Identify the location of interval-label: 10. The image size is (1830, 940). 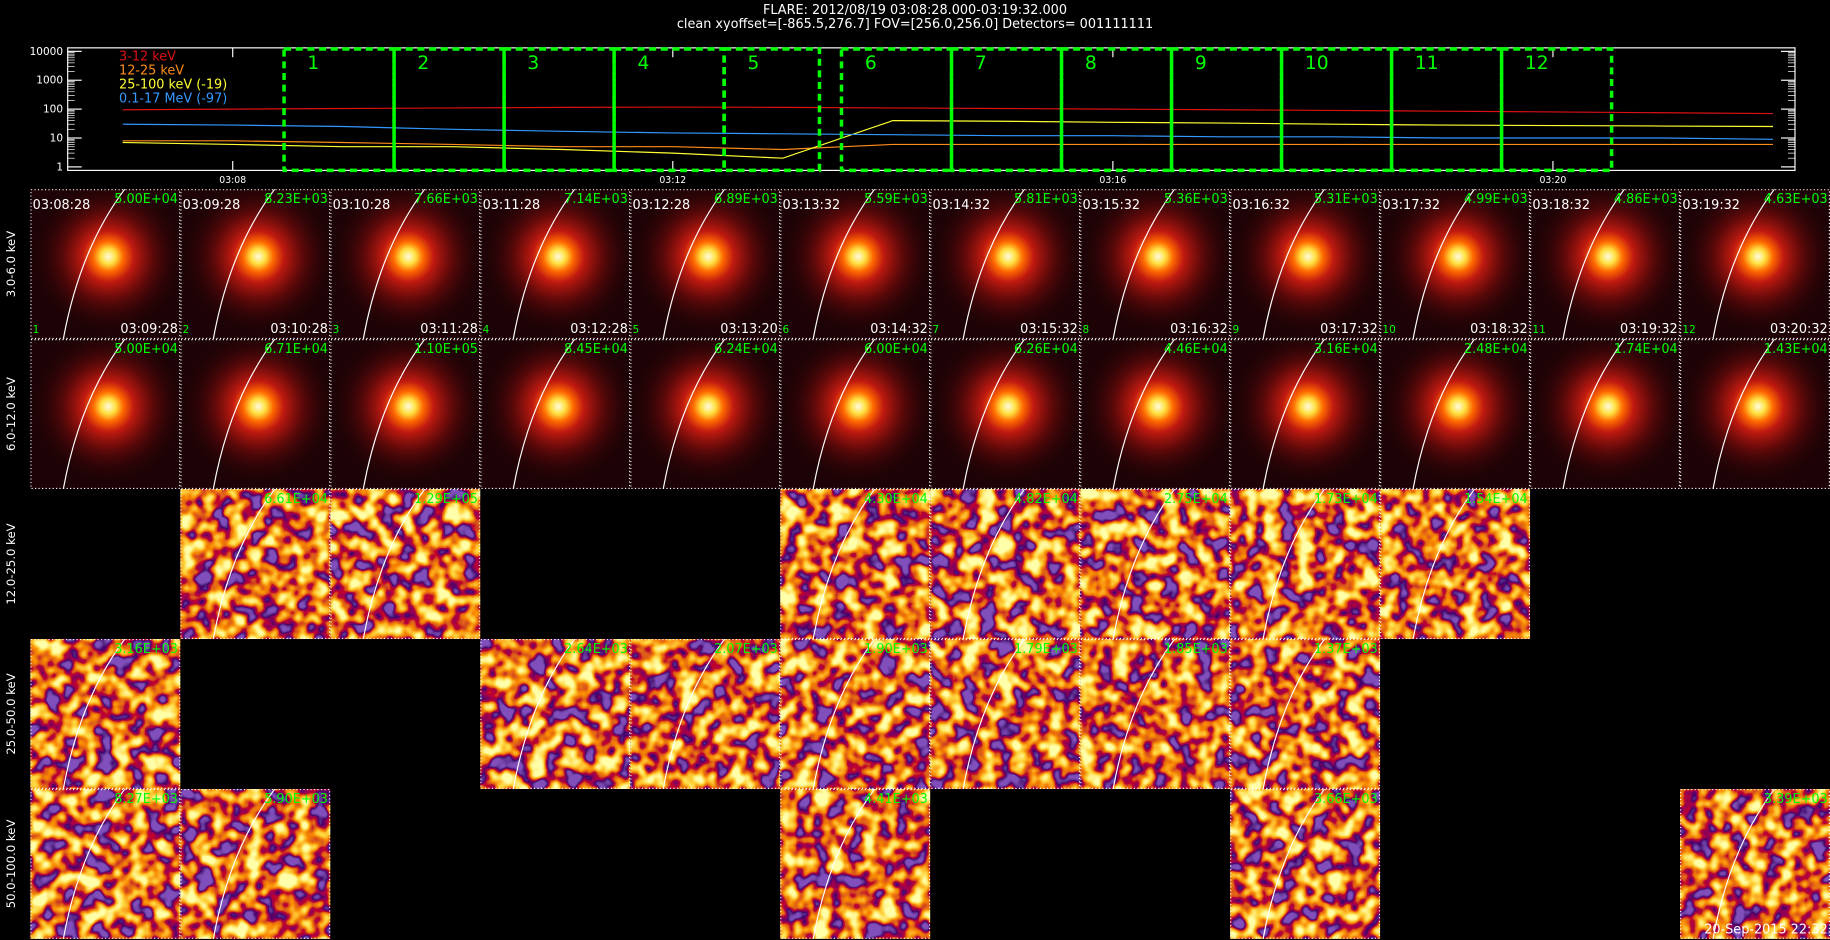
(1317, 63).